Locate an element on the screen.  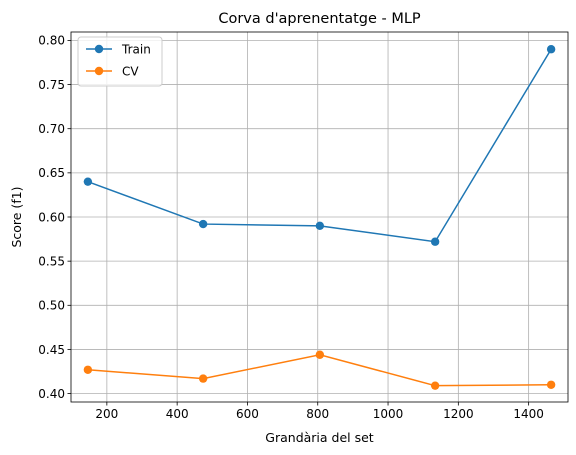
series-line-cv is located at coordinates (319, 370).